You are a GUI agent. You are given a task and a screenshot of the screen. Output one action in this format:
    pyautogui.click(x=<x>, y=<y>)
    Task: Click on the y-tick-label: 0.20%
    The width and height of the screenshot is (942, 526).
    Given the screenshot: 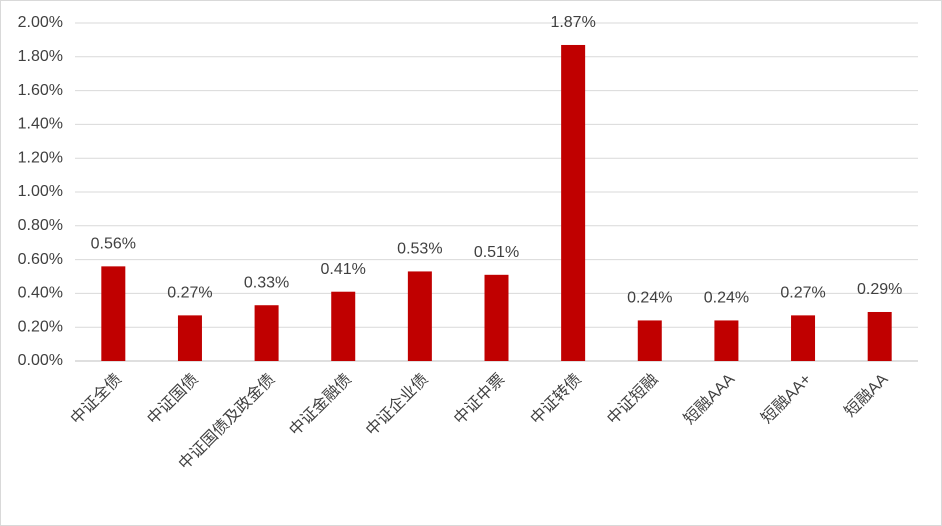 What is the action you would take?
    pyautogui.click(x=40, y=326)
    